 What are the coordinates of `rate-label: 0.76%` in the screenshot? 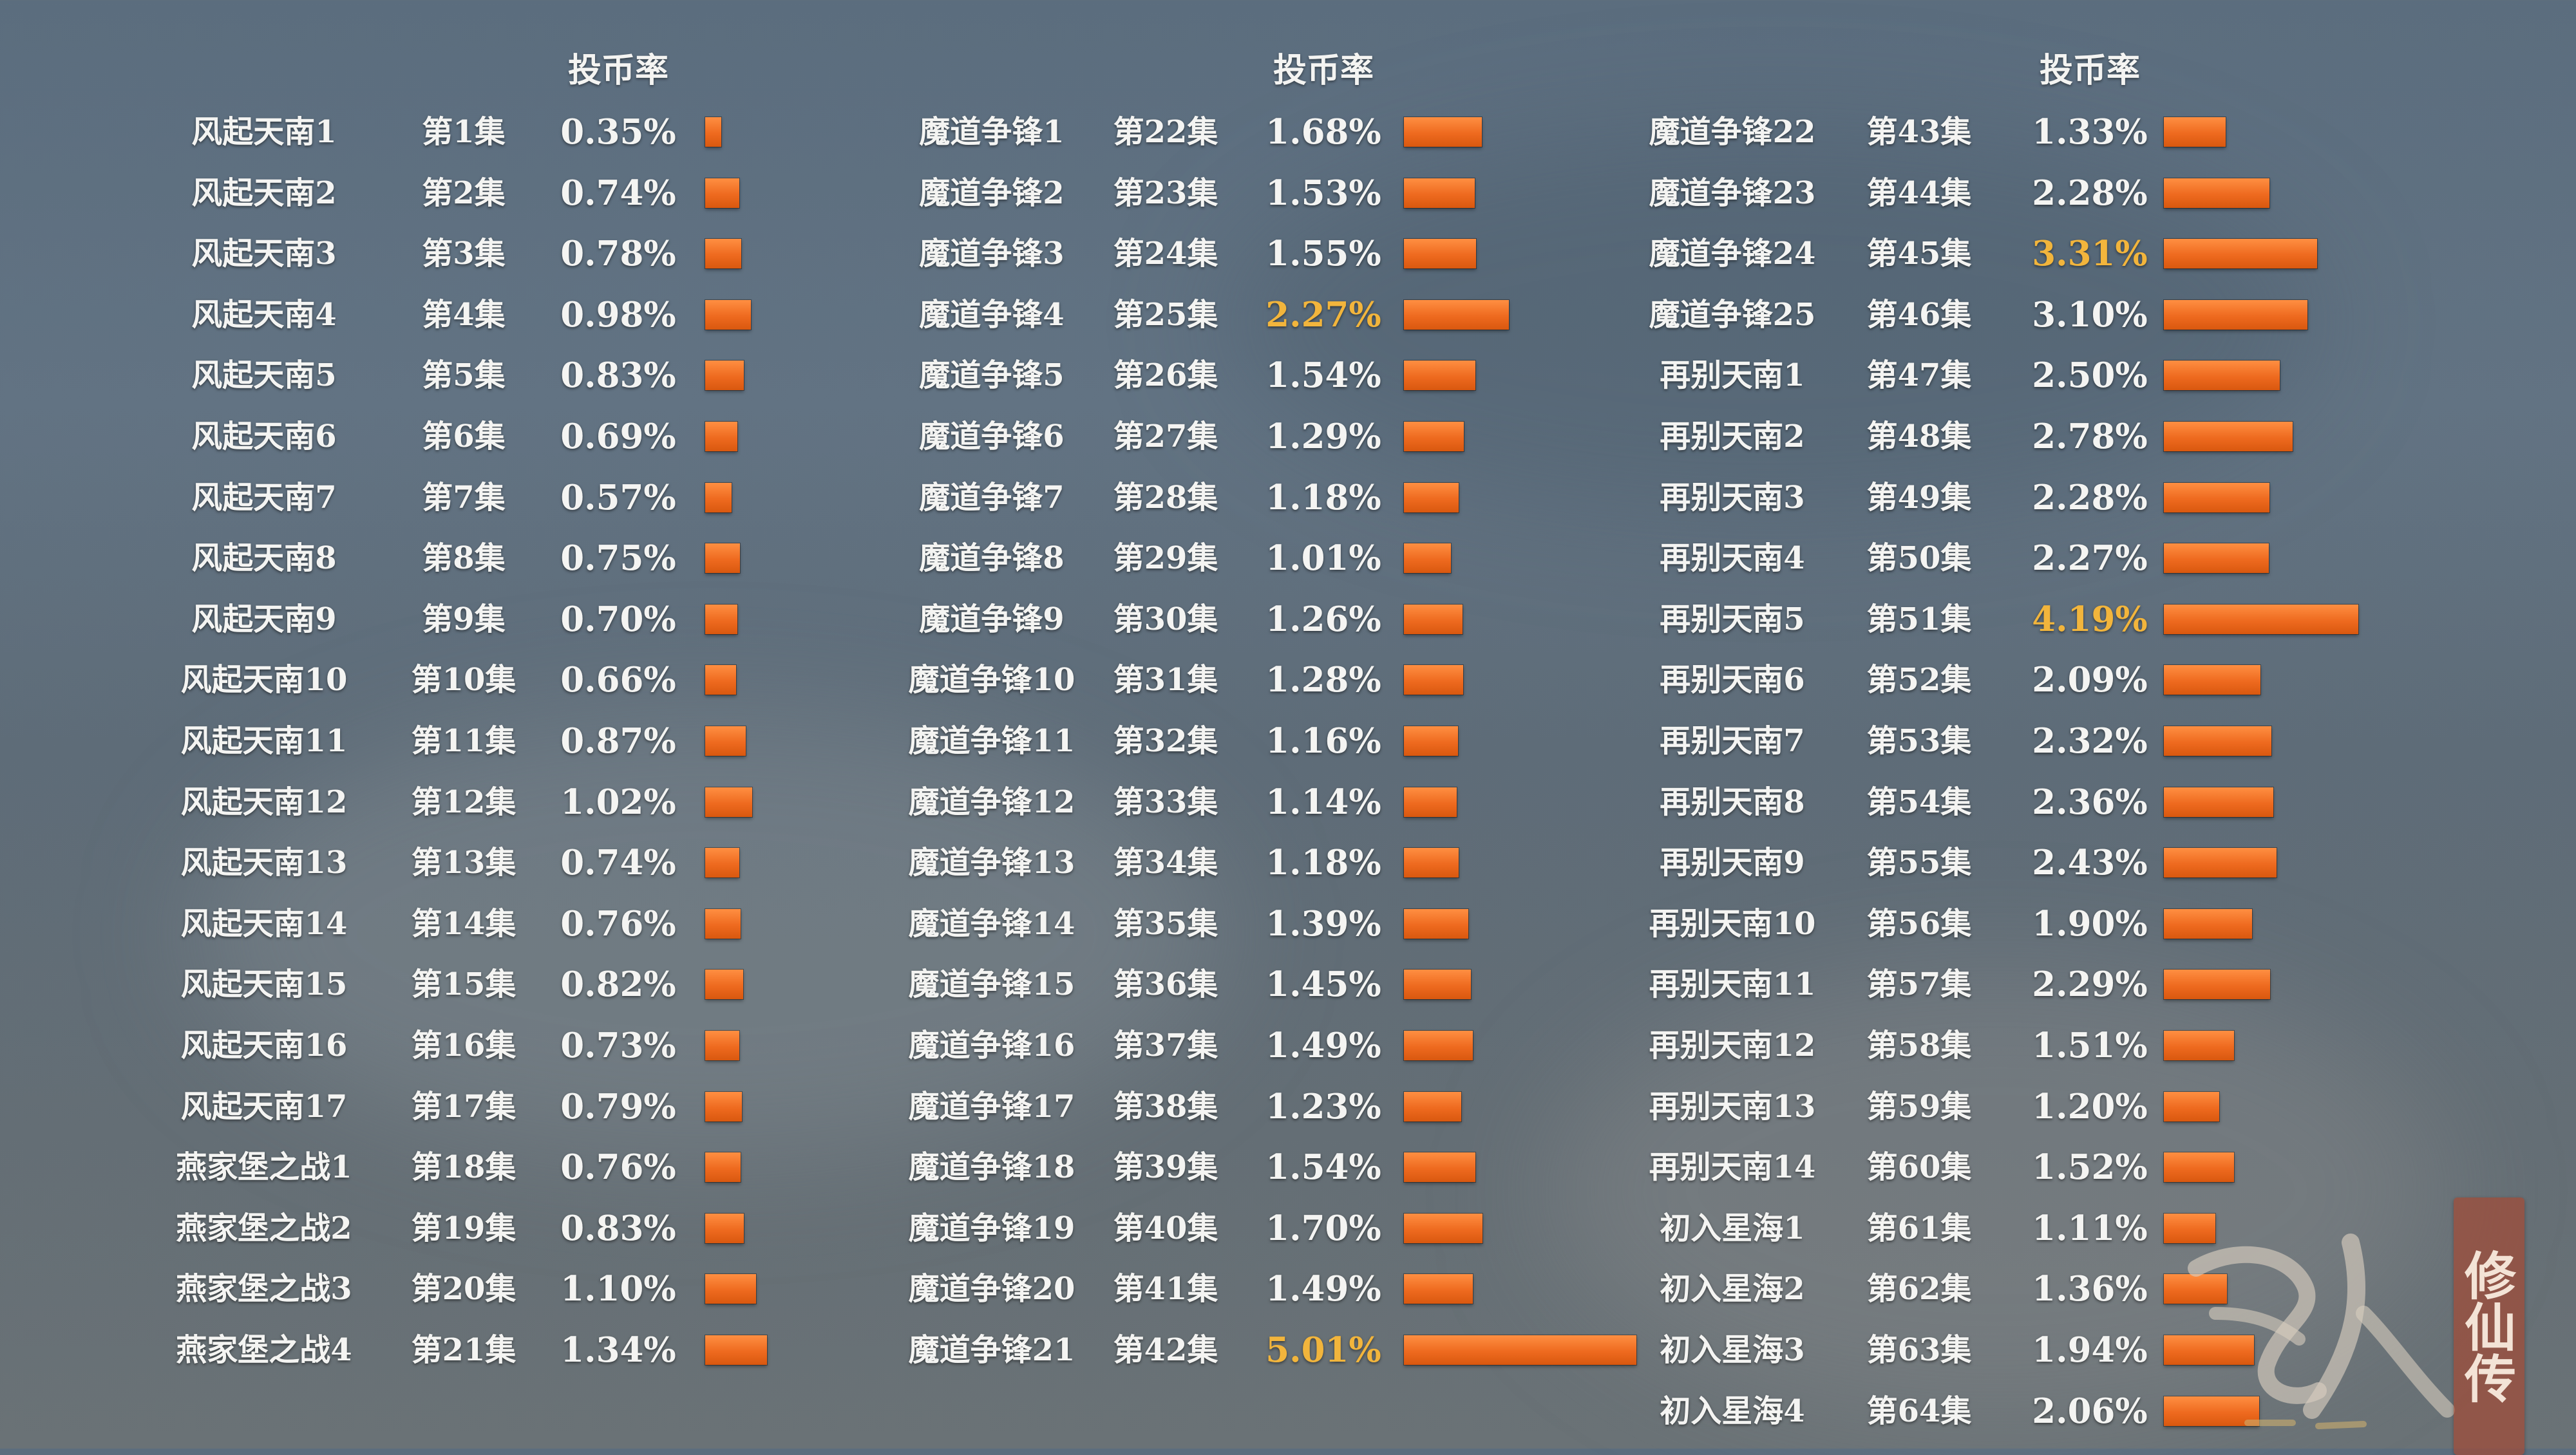 It's located at (618, 1167).